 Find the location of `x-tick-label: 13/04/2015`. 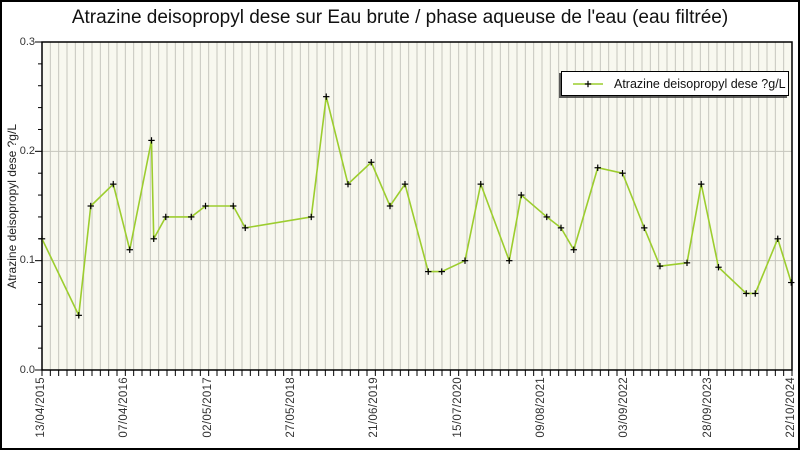

x-tick-label: 13/04/2015 is located at coordinates (41, 407).